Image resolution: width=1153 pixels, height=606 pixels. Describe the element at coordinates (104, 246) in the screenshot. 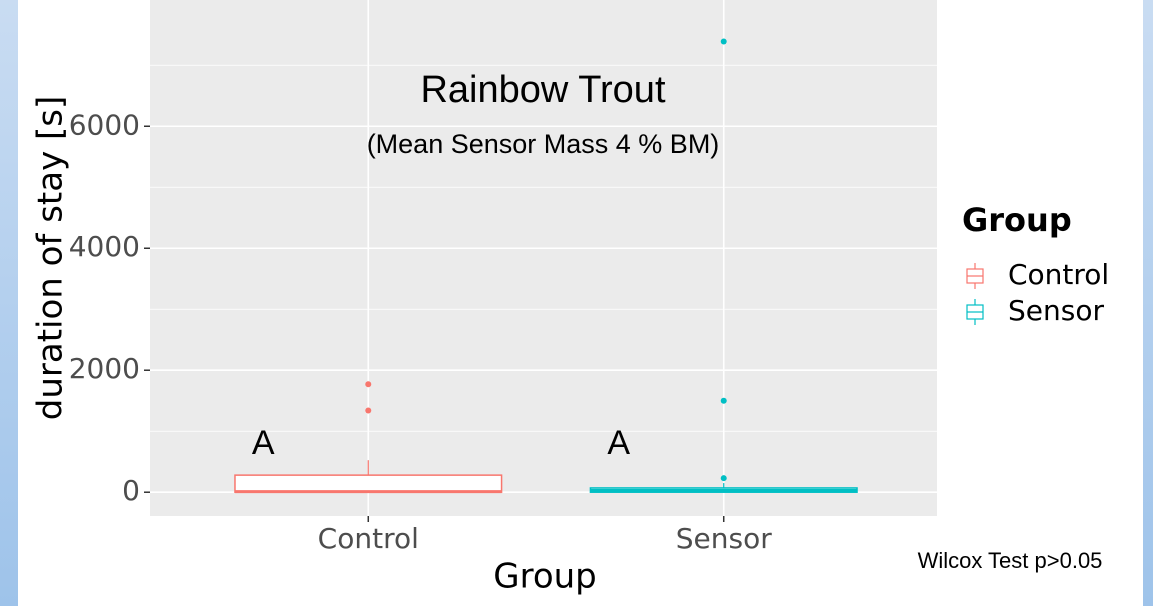

I see `y-tick-label: 4000` at that location.